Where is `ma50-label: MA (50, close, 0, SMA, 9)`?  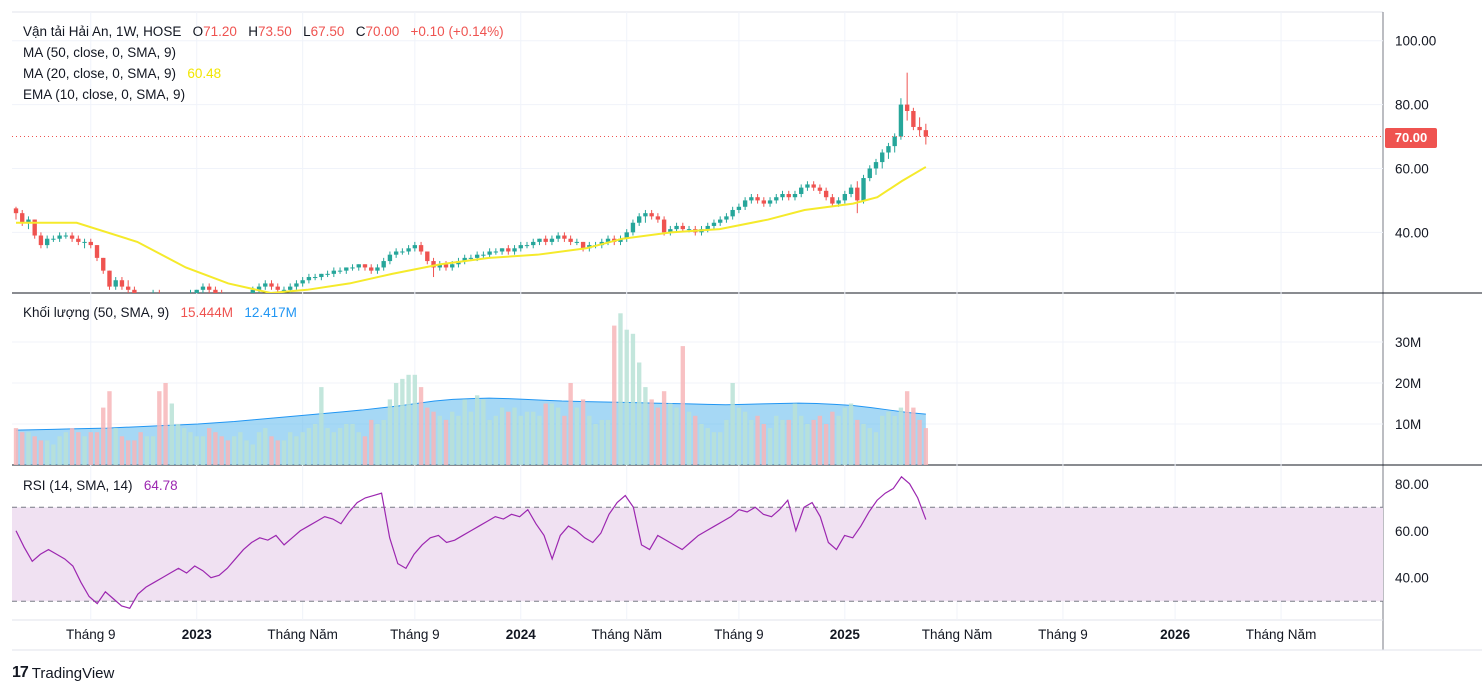 ma50-label: MA (50, close, 0, SMA, 9) is located at coordinates (100, 52).